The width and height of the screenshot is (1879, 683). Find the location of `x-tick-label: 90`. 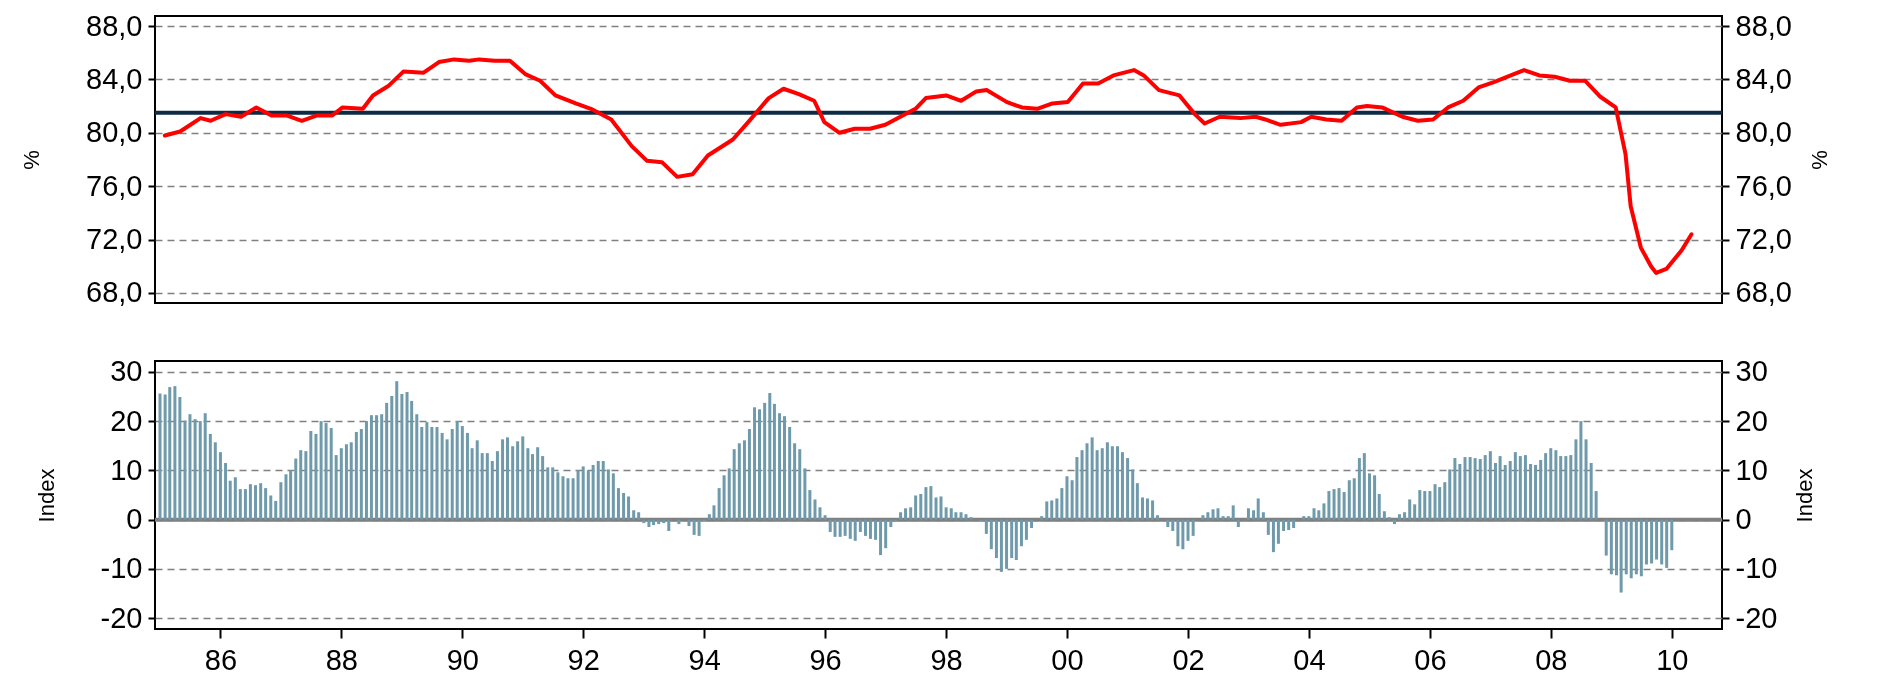

x-tick-label: 90 is located at coordinates (462, 659).